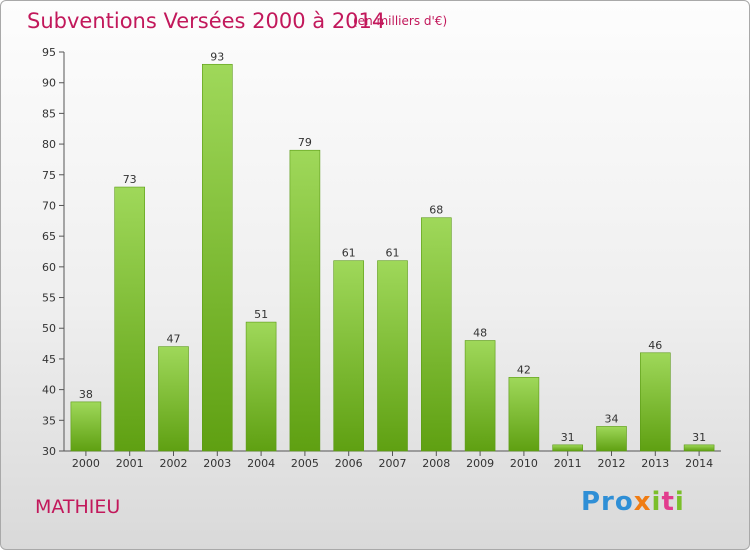 The image size is (750, 550). I want to click on chart-unit: (en milliers d'€), so click(400, 21).